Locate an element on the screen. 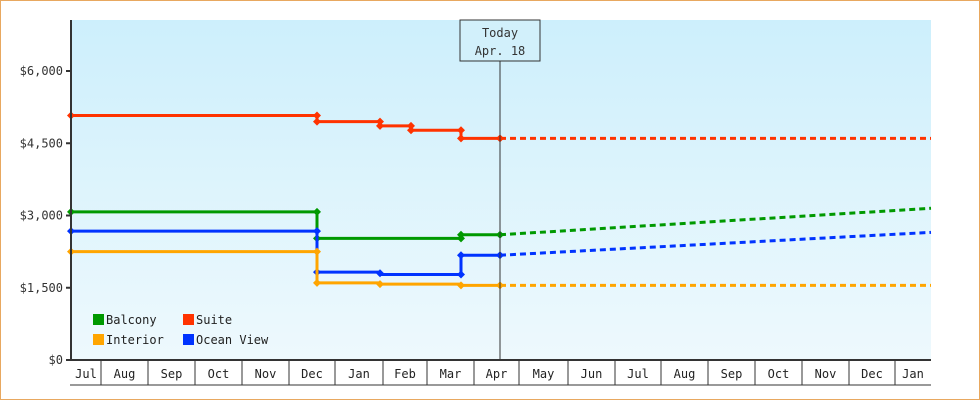 The height and width of the screenshot is (400, 980). y-tick-label: $0 is located at coordinates (56, 360).